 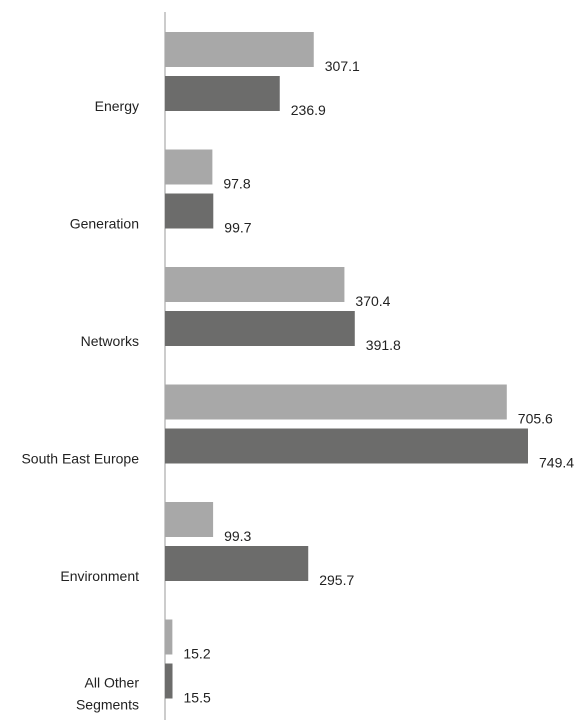 I want to click on value-label-series2-3: 749.4, so click(x=556, y=463).